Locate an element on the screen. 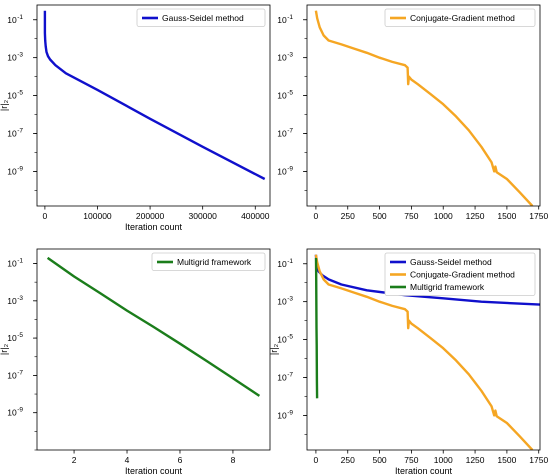  legend: Multigrid framework is located at coordinates (208, 261).